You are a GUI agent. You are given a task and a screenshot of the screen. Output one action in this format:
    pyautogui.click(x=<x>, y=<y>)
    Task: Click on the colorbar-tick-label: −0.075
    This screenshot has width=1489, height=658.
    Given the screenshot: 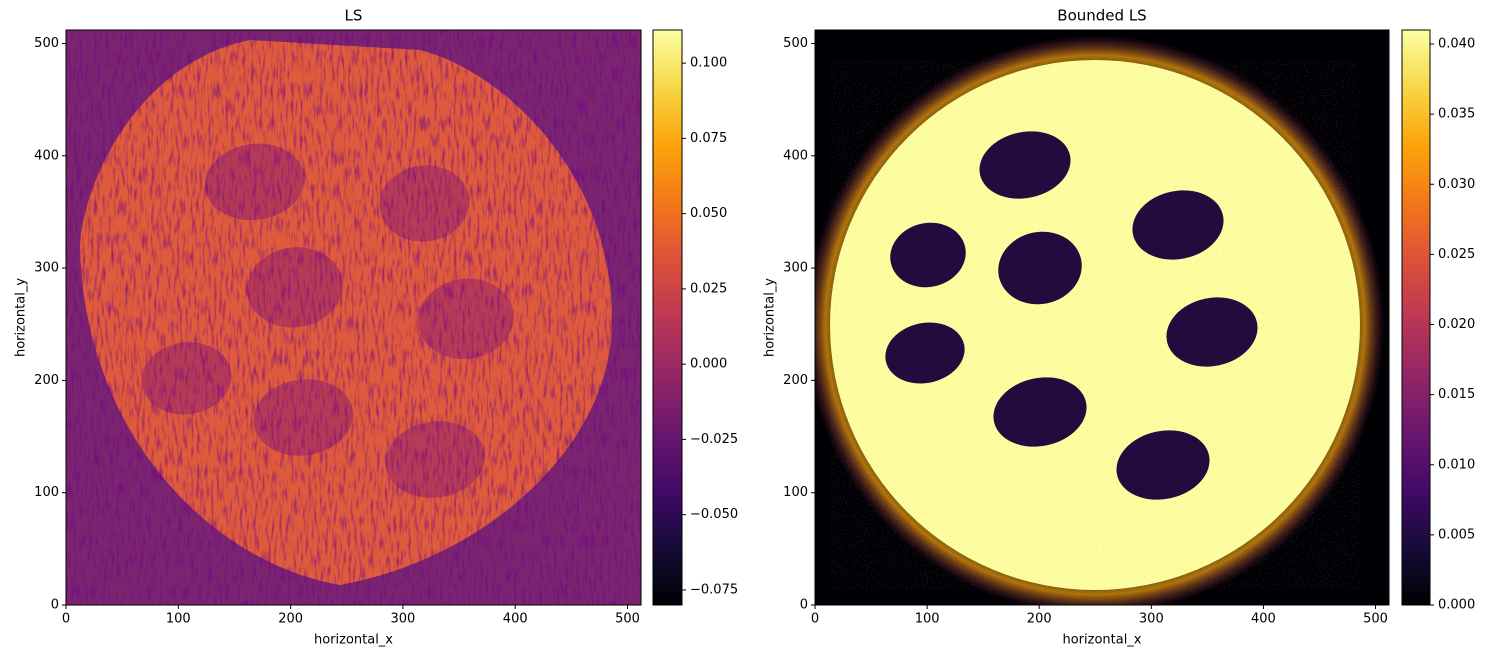 What is the action you would take?
    pyautogui.click(x=714, y=589)
    